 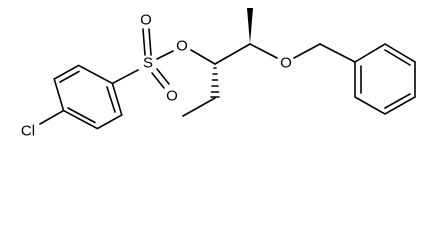 What do you see at coordinates (250, 26) in the screenshot?
I see `wedge-bond` at bounding box center [250, 26].